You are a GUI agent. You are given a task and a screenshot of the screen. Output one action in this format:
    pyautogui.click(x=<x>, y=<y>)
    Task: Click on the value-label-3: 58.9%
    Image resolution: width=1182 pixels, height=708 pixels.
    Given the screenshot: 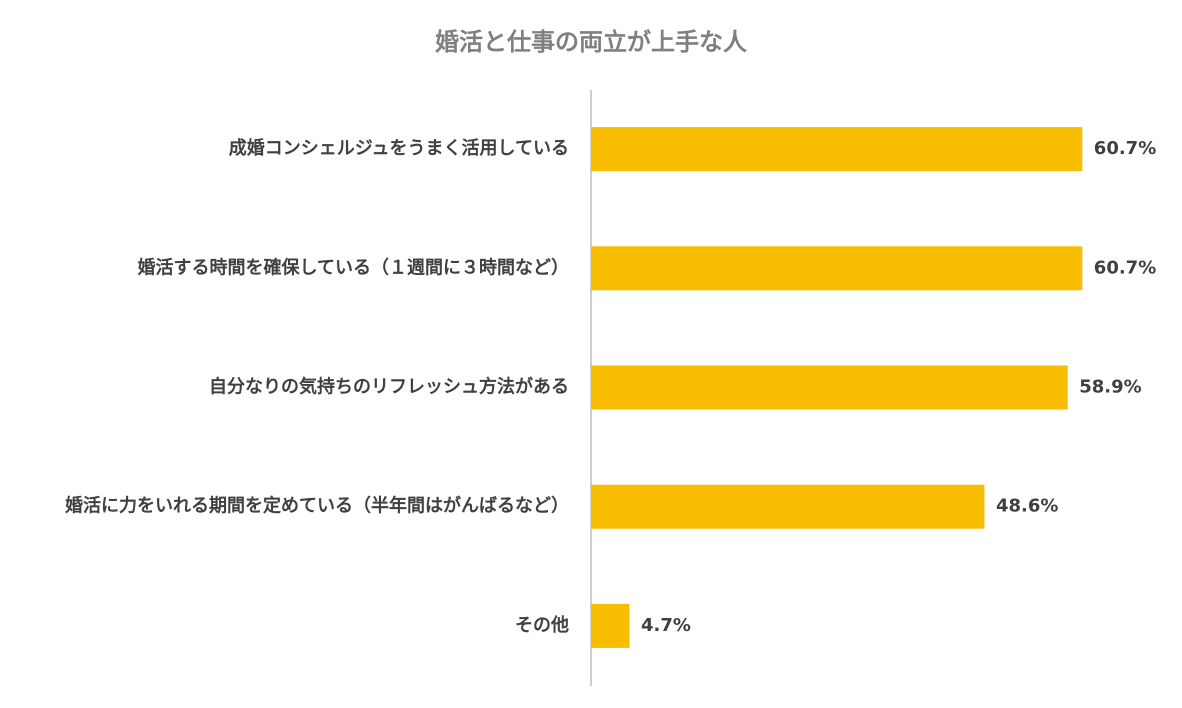 What is the action you would take?
    pyautogui.click(x=1110, y=387)
    